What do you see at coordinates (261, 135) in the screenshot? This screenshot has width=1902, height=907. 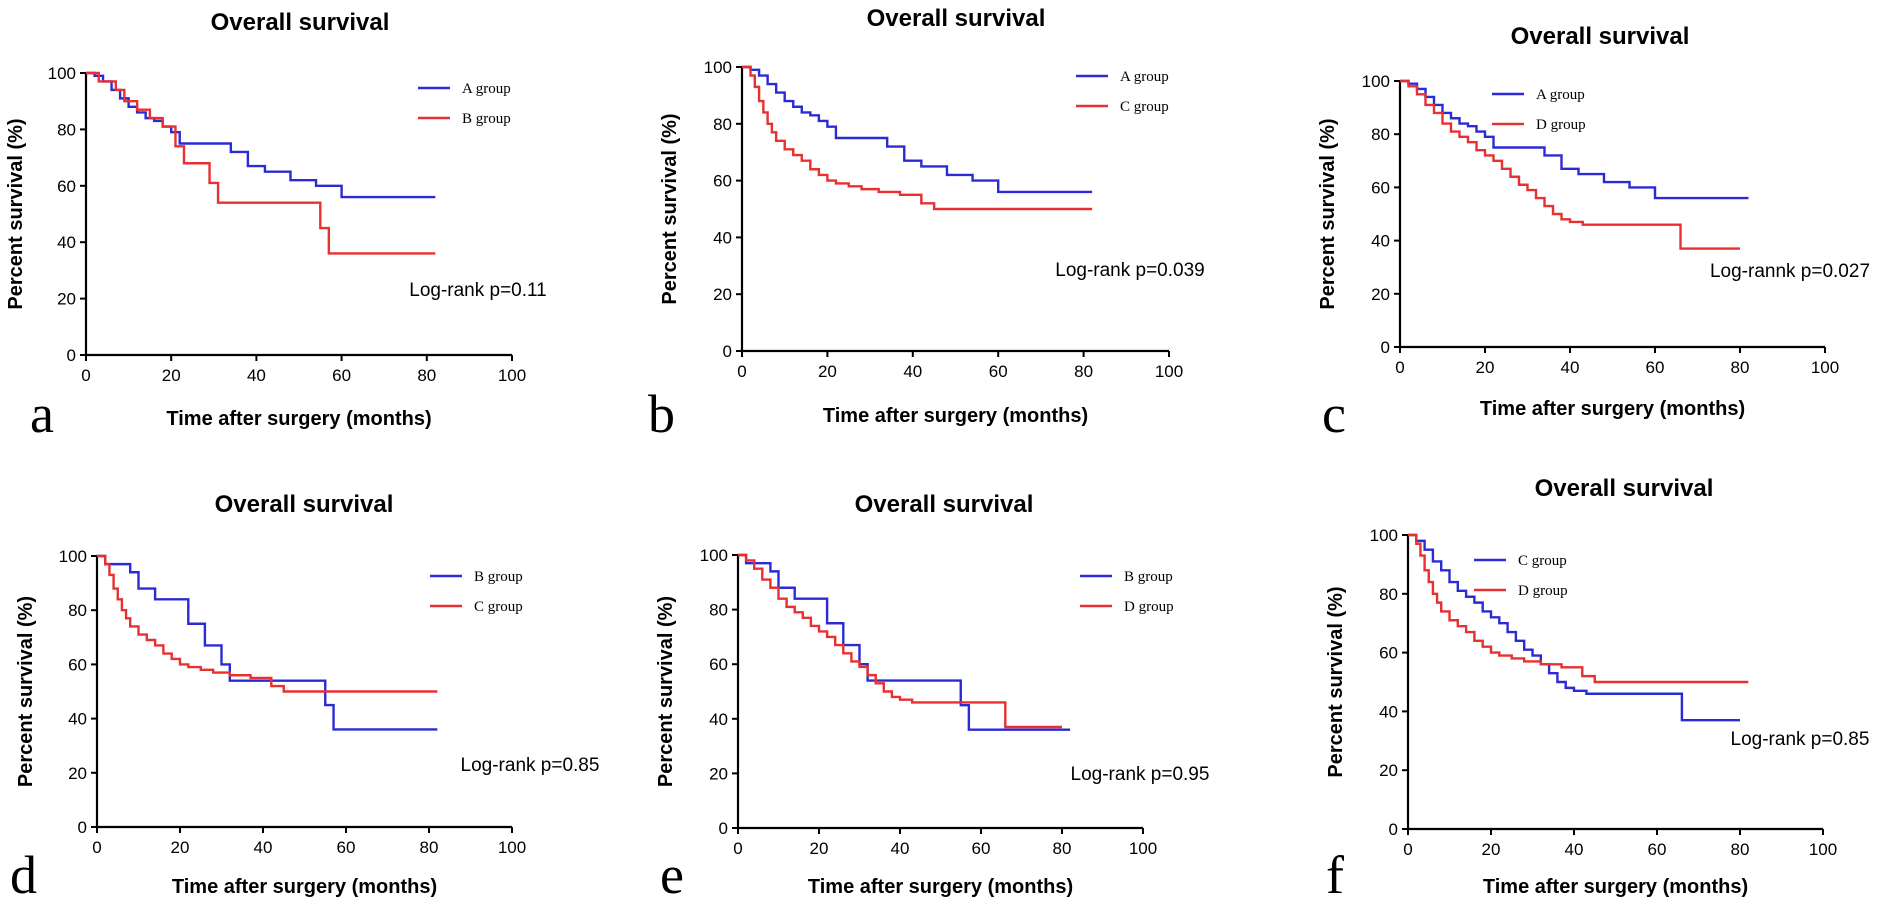 I see `series-line-a-group` at bounding box center [261, 135].